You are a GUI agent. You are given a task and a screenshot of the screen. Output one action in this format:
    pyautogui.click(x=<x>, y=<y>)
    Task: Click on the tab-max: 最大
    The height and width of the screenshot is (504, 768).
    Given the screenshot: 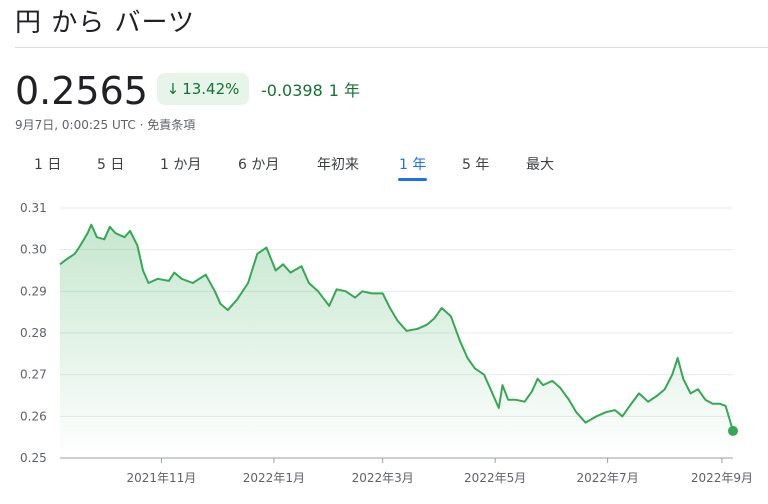 What is the action you would take?
    pyautogui.click(x=540, y=165)
    